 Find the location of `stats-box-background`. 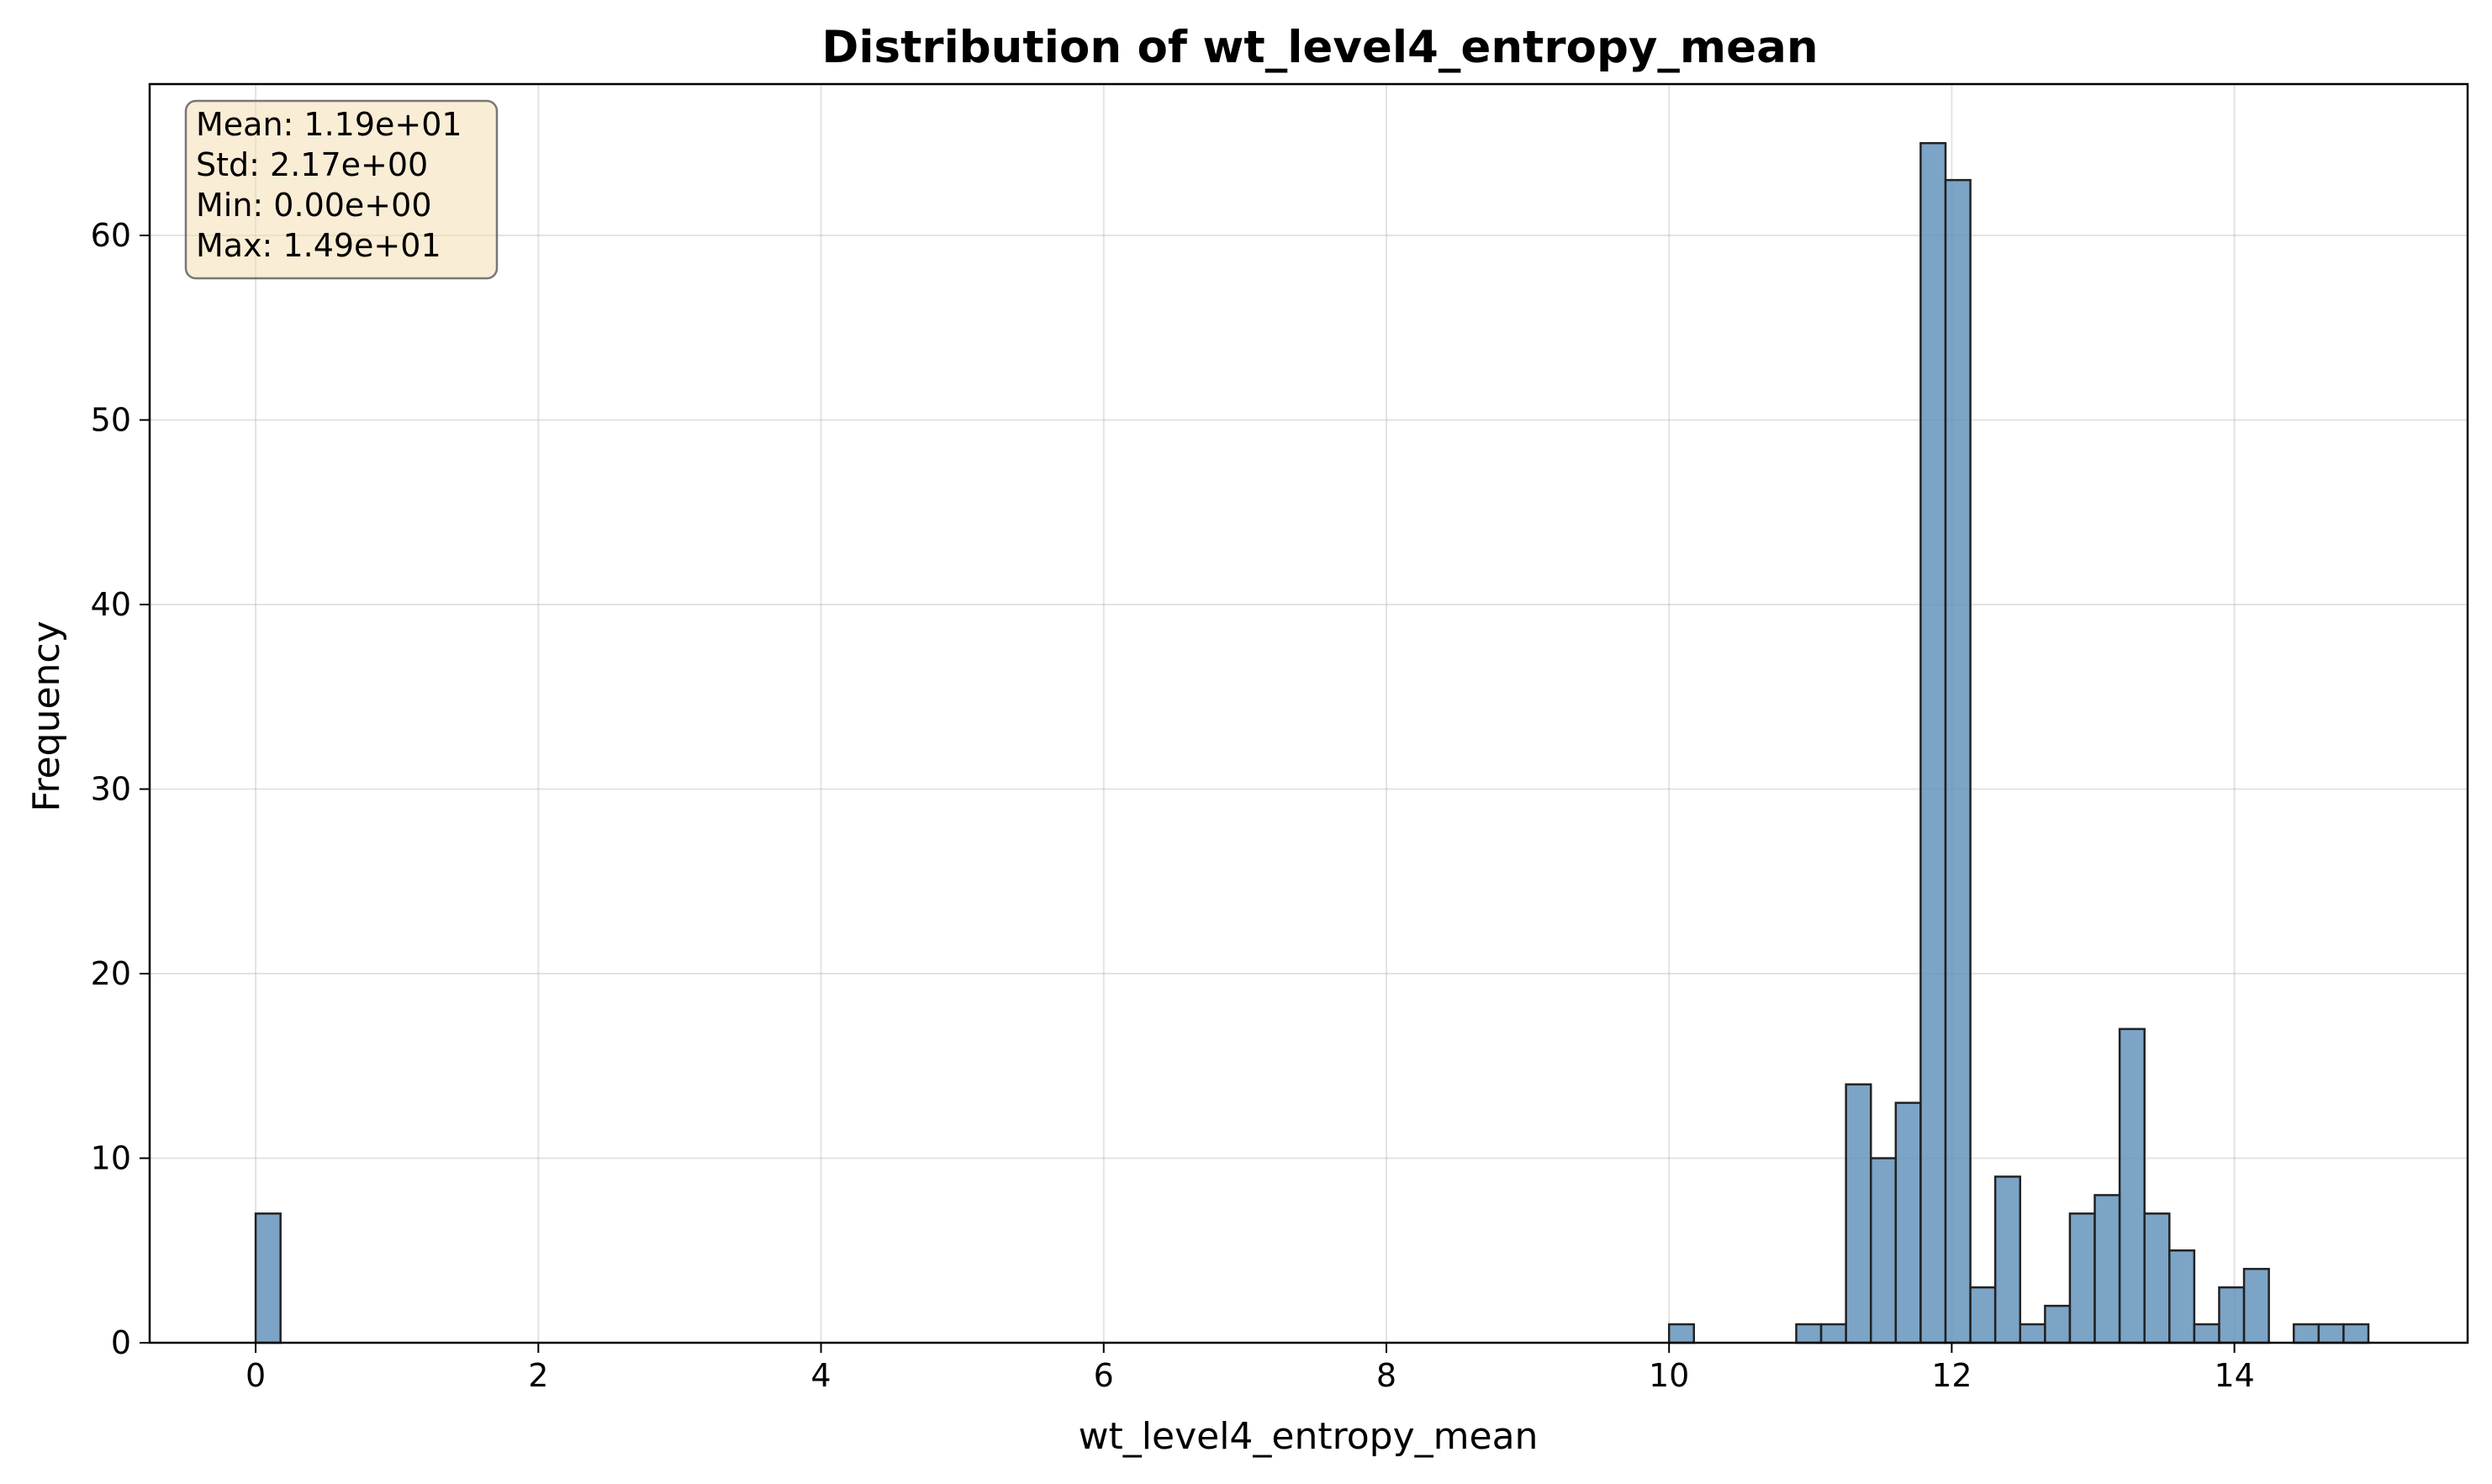

stats-box-background is located at coordinates (341, 189).